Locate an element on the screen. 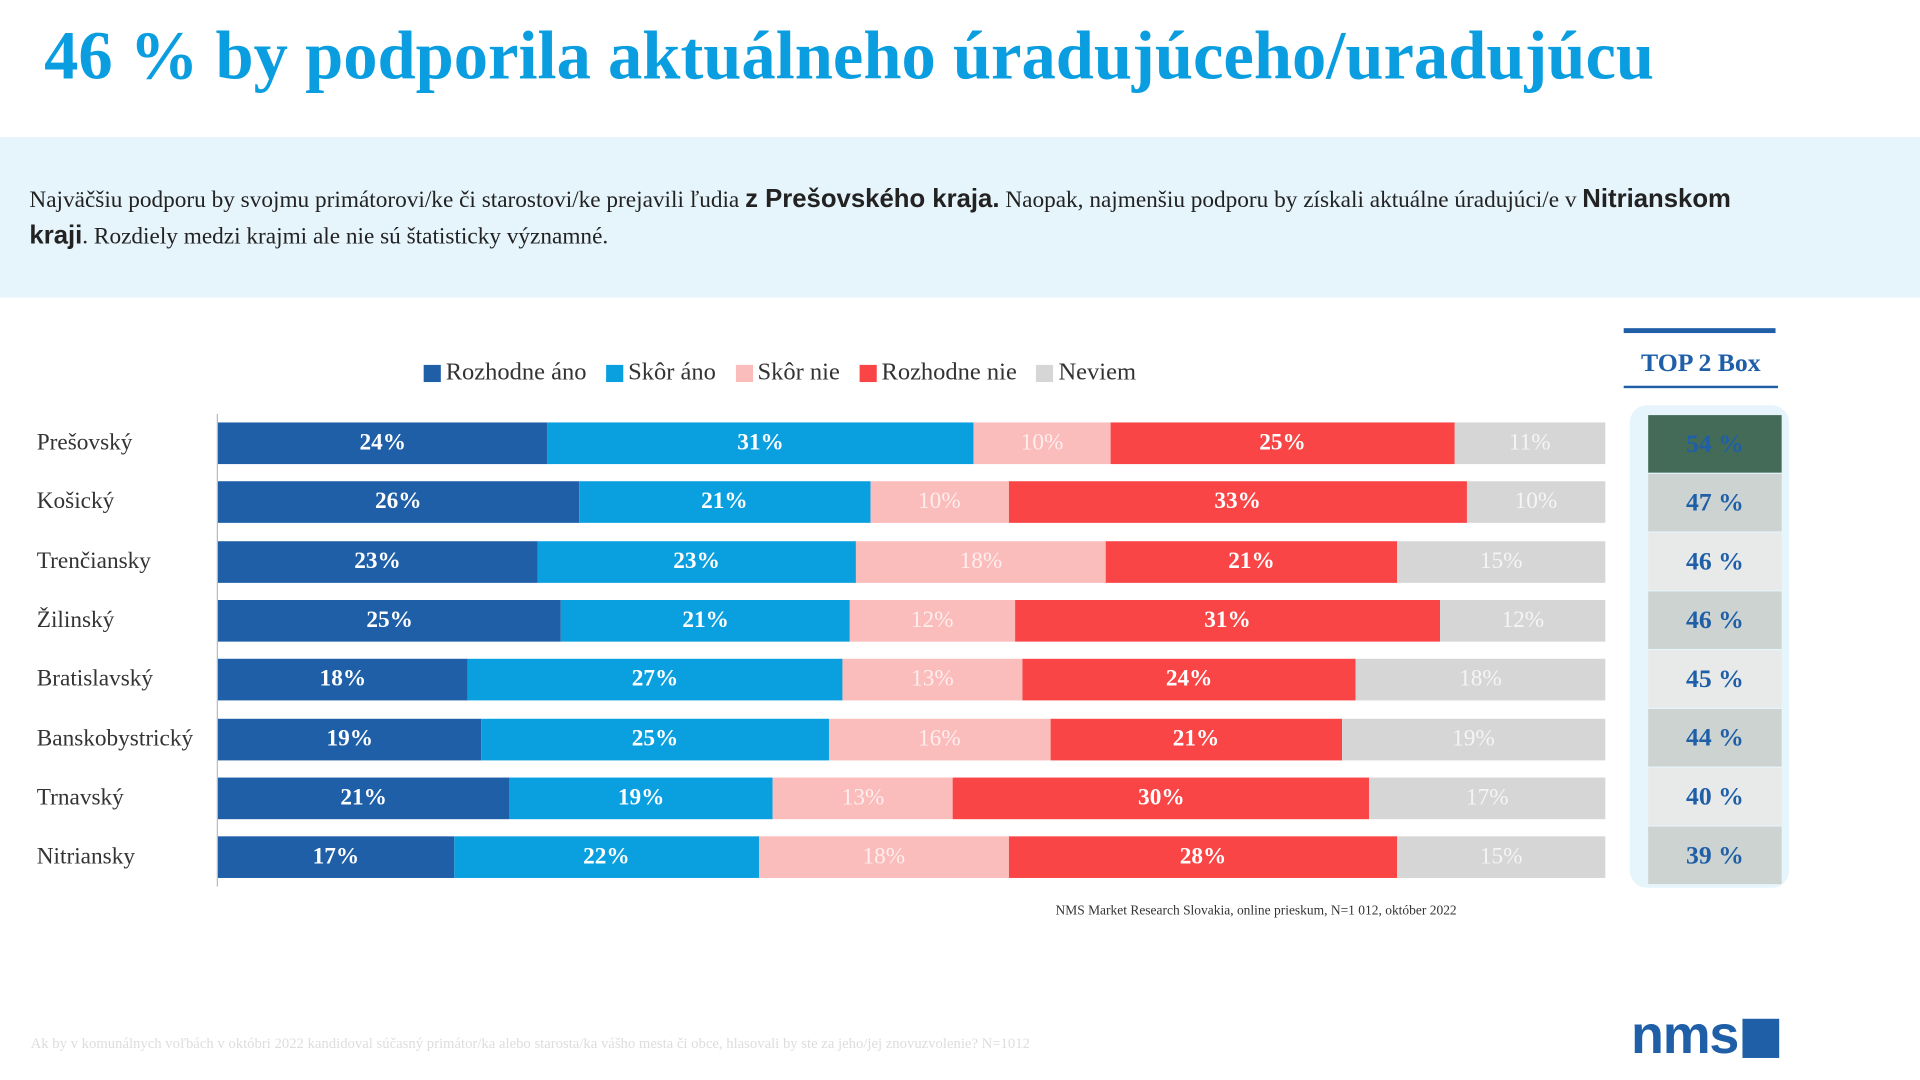 The height and width of the screenshot is (1080, 1920). bar-row: 19% 25% 16% 21% 19% is located at coordinates (911, 739).